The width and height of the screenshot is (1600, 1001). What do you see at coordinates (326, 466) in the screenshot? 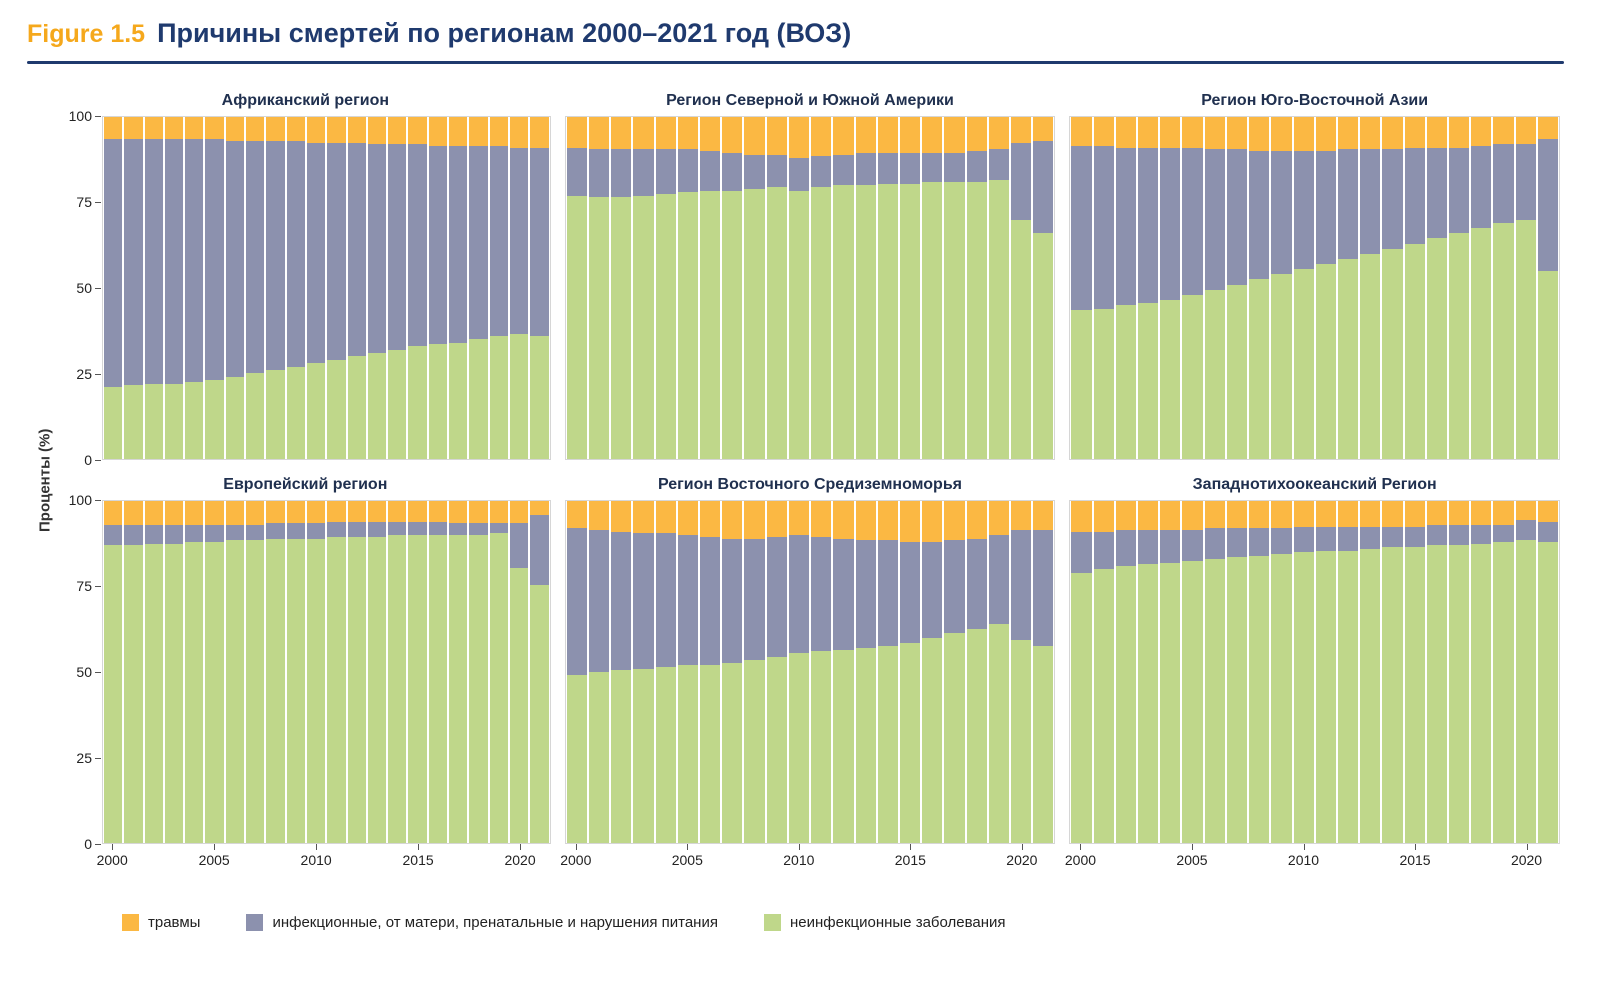
I see `x-axis-spacer` at bounding box center [326, 466].